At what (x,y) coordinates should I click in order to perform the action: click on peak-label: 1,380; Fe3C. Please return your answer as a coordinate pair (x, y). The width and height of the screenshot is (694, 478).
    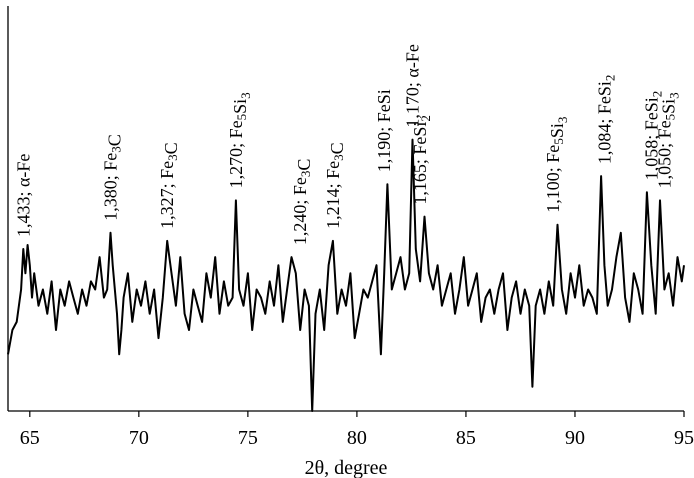
    Looking at the image, I should click on (113, 177).